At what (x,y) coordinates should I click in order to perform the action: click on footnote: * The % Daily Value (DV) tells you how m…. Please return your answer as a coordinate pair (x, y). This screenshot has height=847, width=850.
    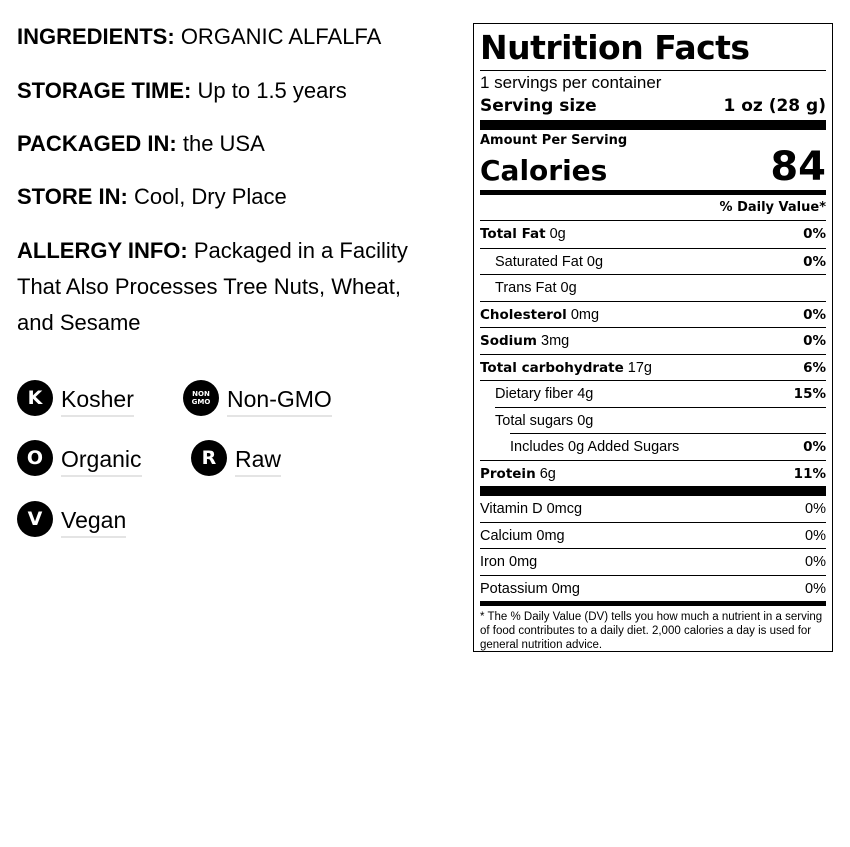
    Looking at the image, I should click on (651, 630).